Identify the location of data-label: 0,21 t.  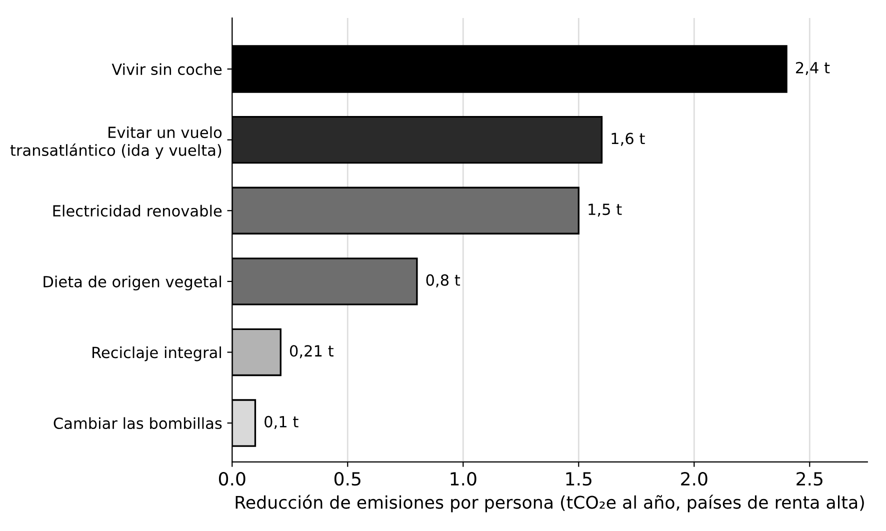
(312, 351).